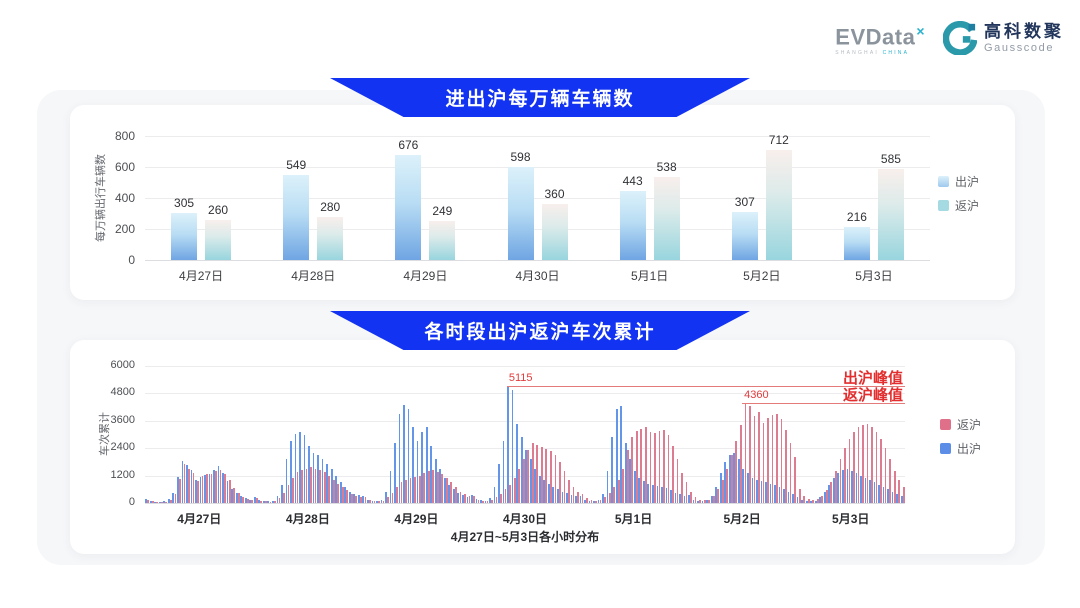 The image size is (1080, 608). I want to click on gausscode-names: 高科数聚 Gausscode, so click(1024, 37).